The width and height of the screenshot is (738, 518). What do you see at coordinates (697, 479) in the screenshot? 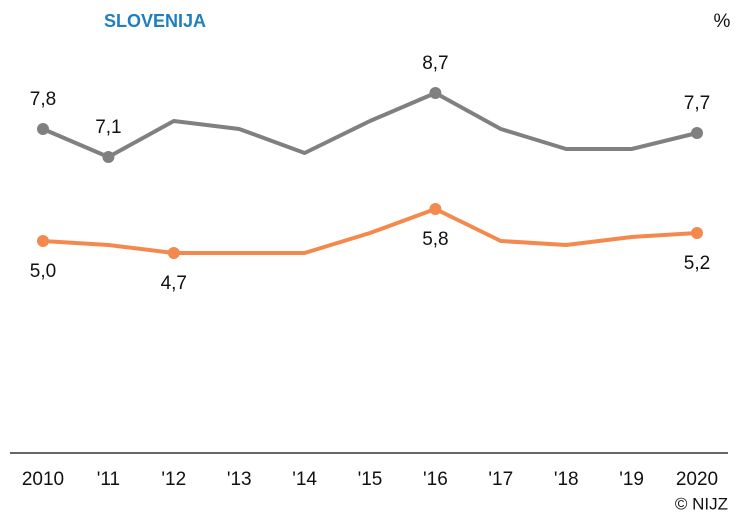
I see `x-tick-label: 2020` at bounding box center [697, 479].